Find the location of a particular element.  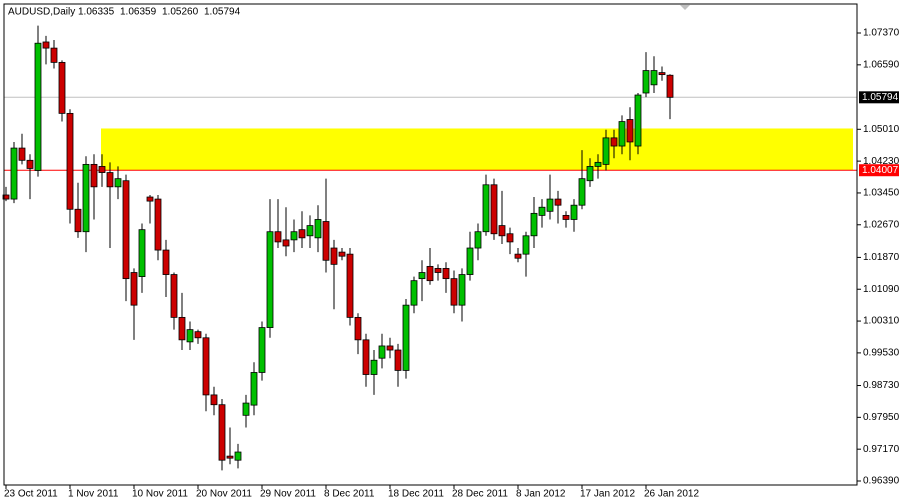

x-tick-label: 8 Jan 2012 is located at coordinates (541, 494).